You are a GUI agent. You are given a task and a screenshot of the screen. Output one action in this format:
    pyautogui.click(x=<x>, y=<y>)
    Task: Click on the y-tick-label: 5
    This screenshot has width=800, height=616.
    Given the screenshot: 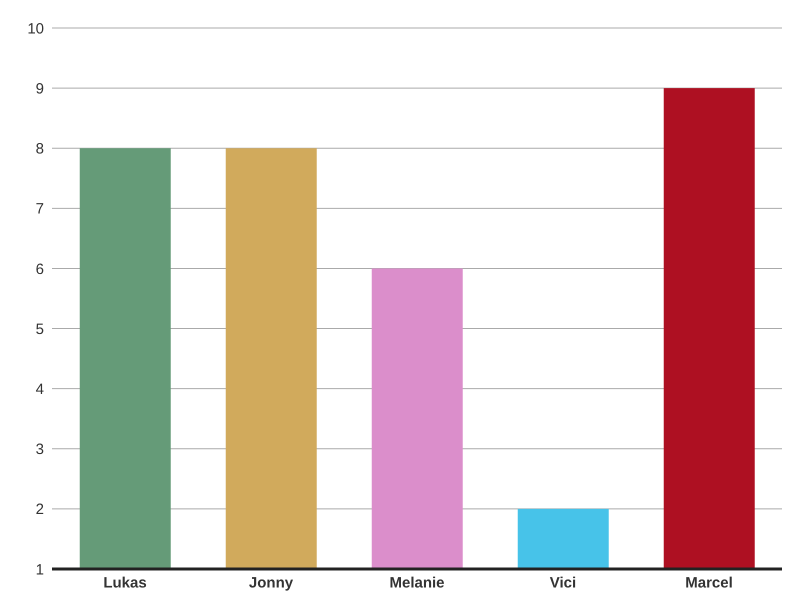 What is the action you would take?
    pyautogui.click(x=40, y=329)
    